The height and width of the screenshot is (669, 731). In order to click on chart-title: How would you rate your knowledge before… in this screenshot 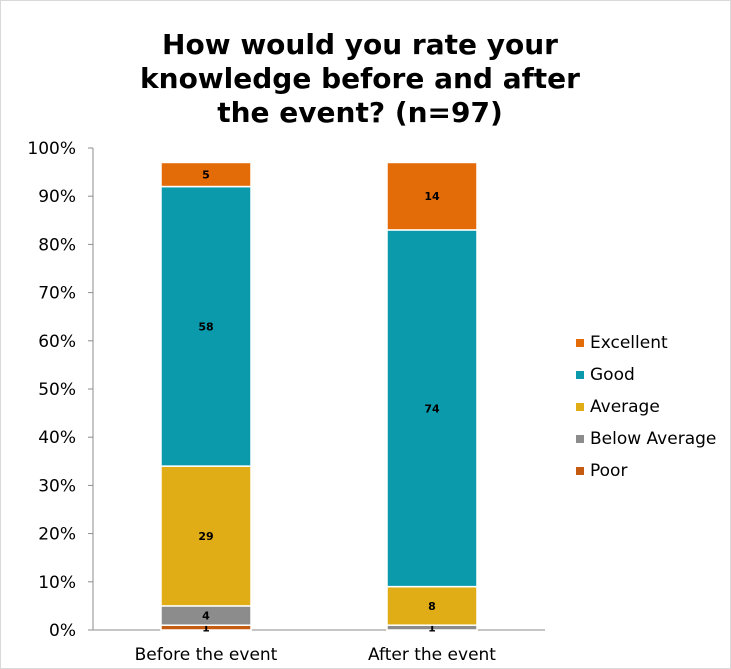, I will do `click(360, 78)`.